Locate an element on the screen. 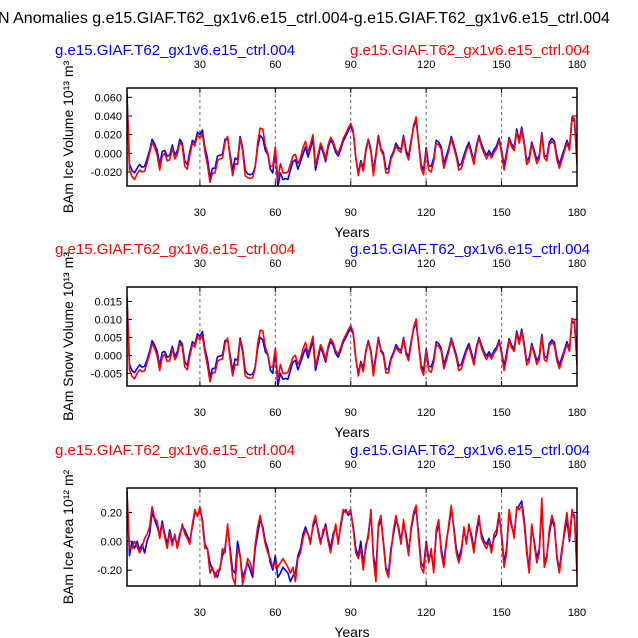 This screenshot has width=638, height=638. y-tick-label: 0.060 is located at coordinates (108, 98).